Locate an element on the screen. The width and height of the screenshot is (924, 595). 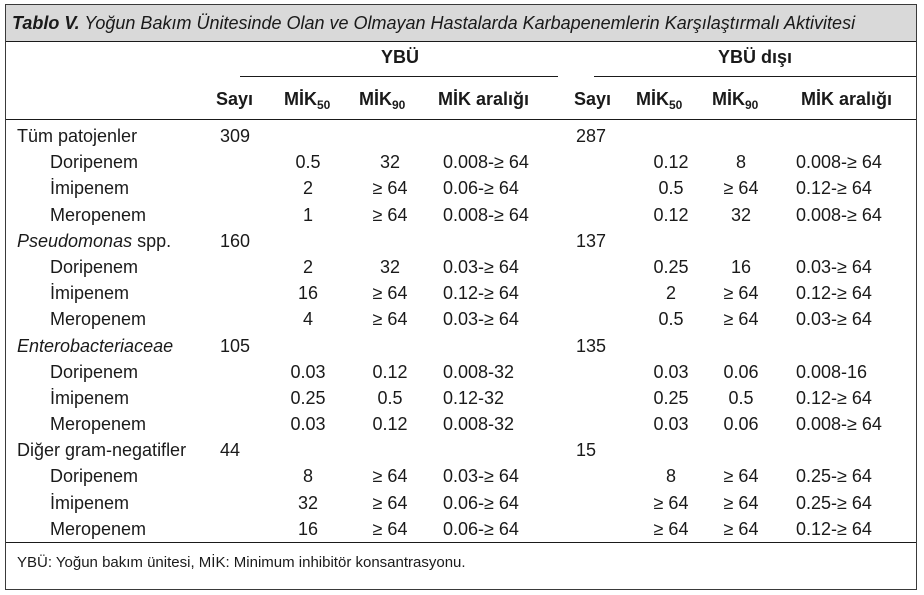
drug-name: Doripenem is located at coordinates (94, 267).